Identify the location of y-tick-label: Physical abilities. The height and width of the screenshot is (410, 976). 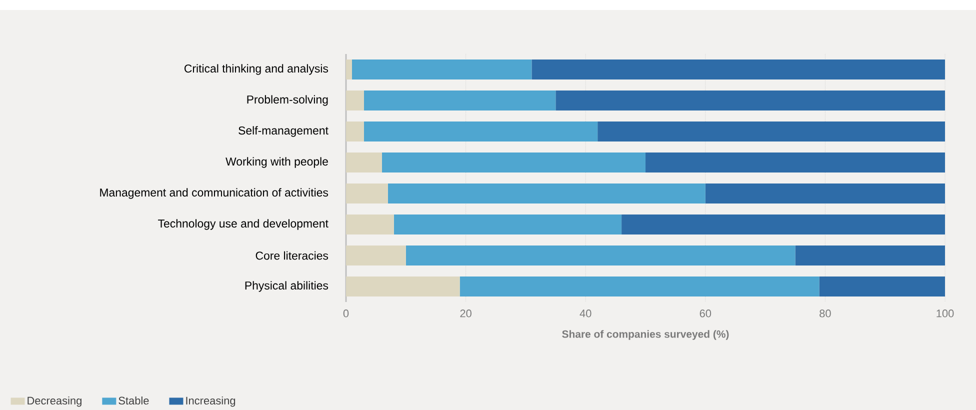
(286, 286).